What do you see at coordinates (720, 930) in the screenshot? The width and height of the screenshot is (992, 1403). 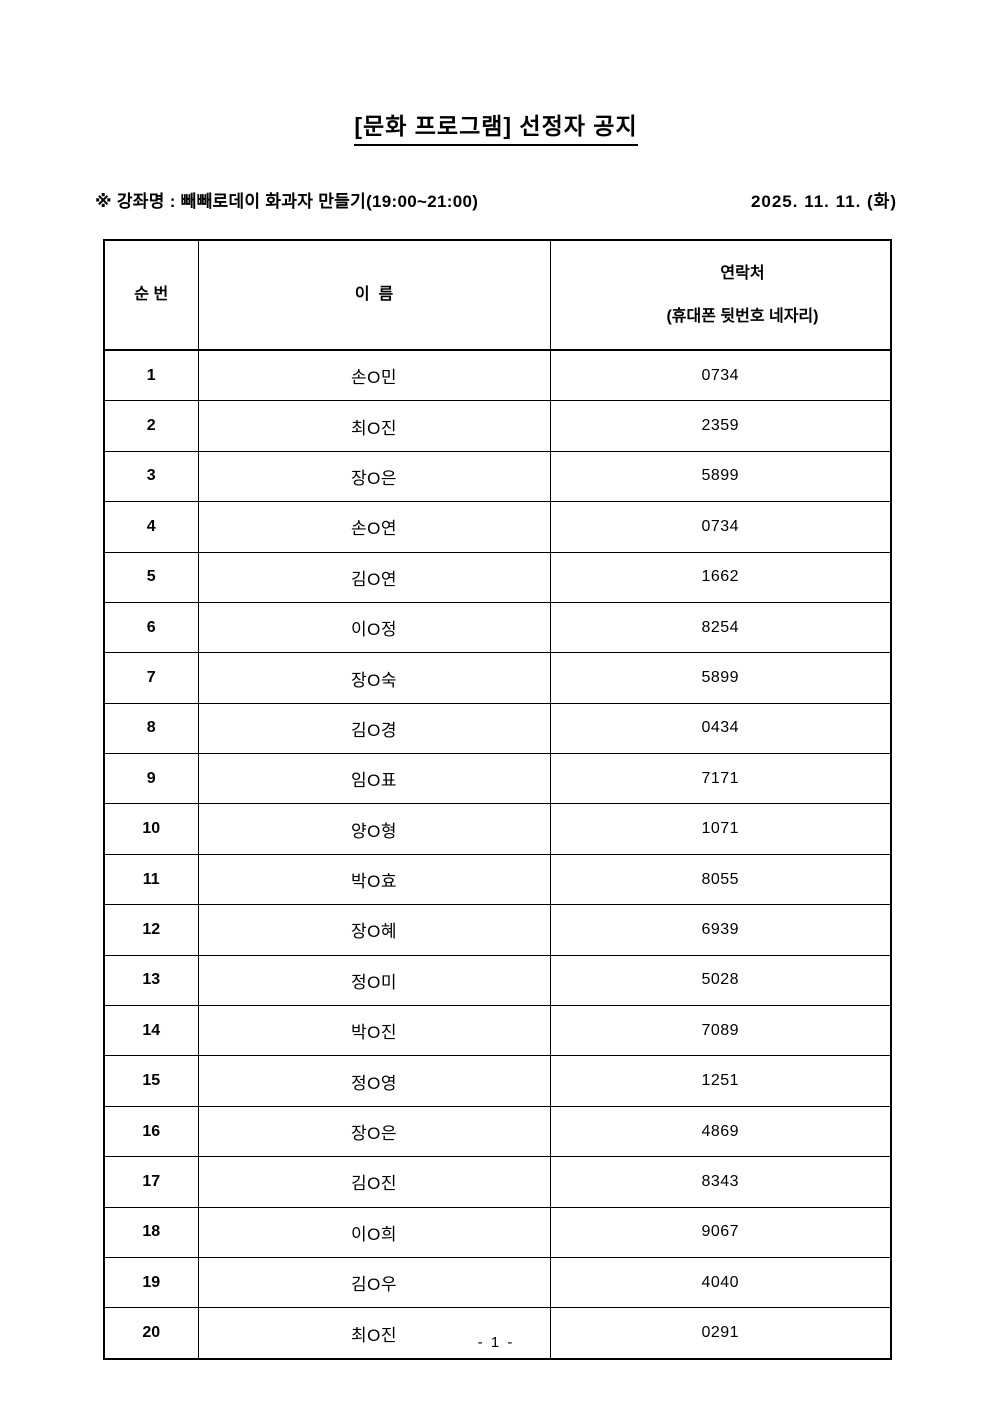 I see `row-contact: 6939` at bounding box center [720, 930].